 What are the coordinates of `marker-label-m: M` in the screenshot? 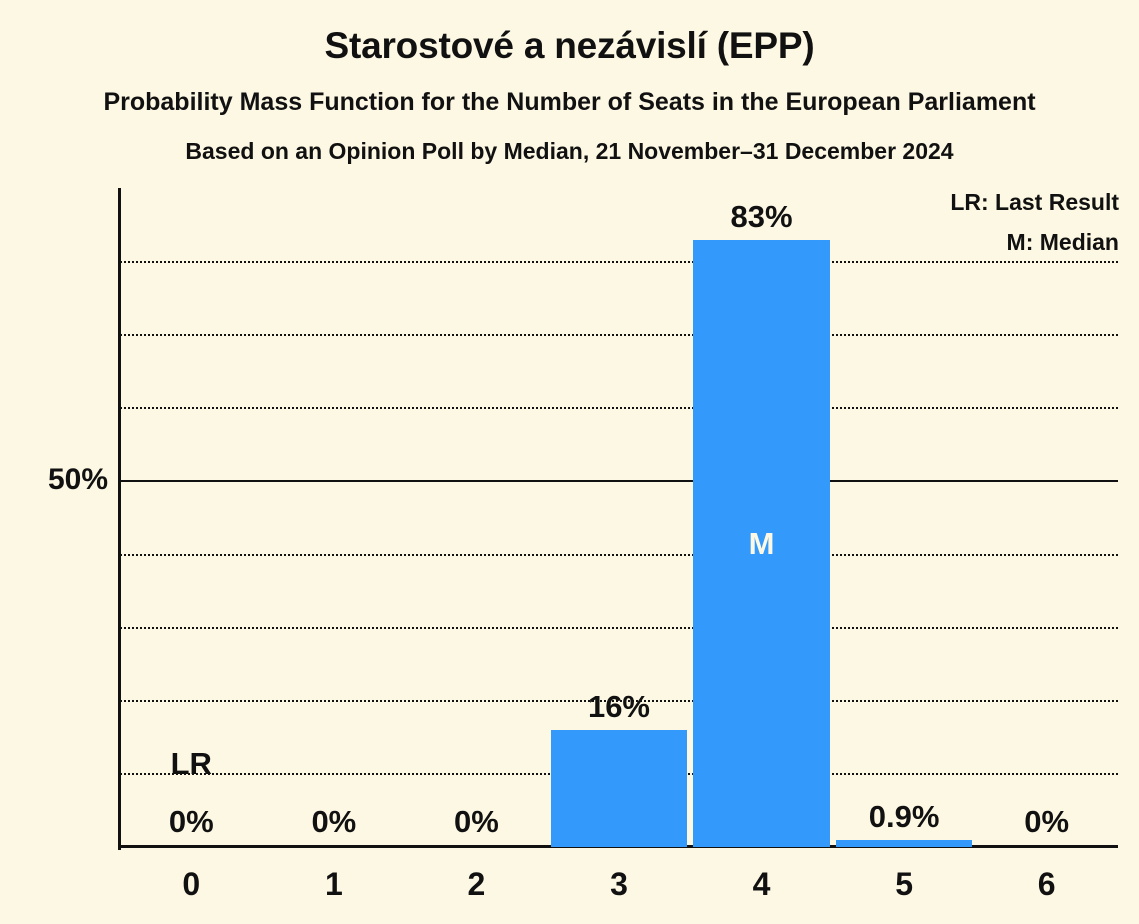 It's located at (761, 543).